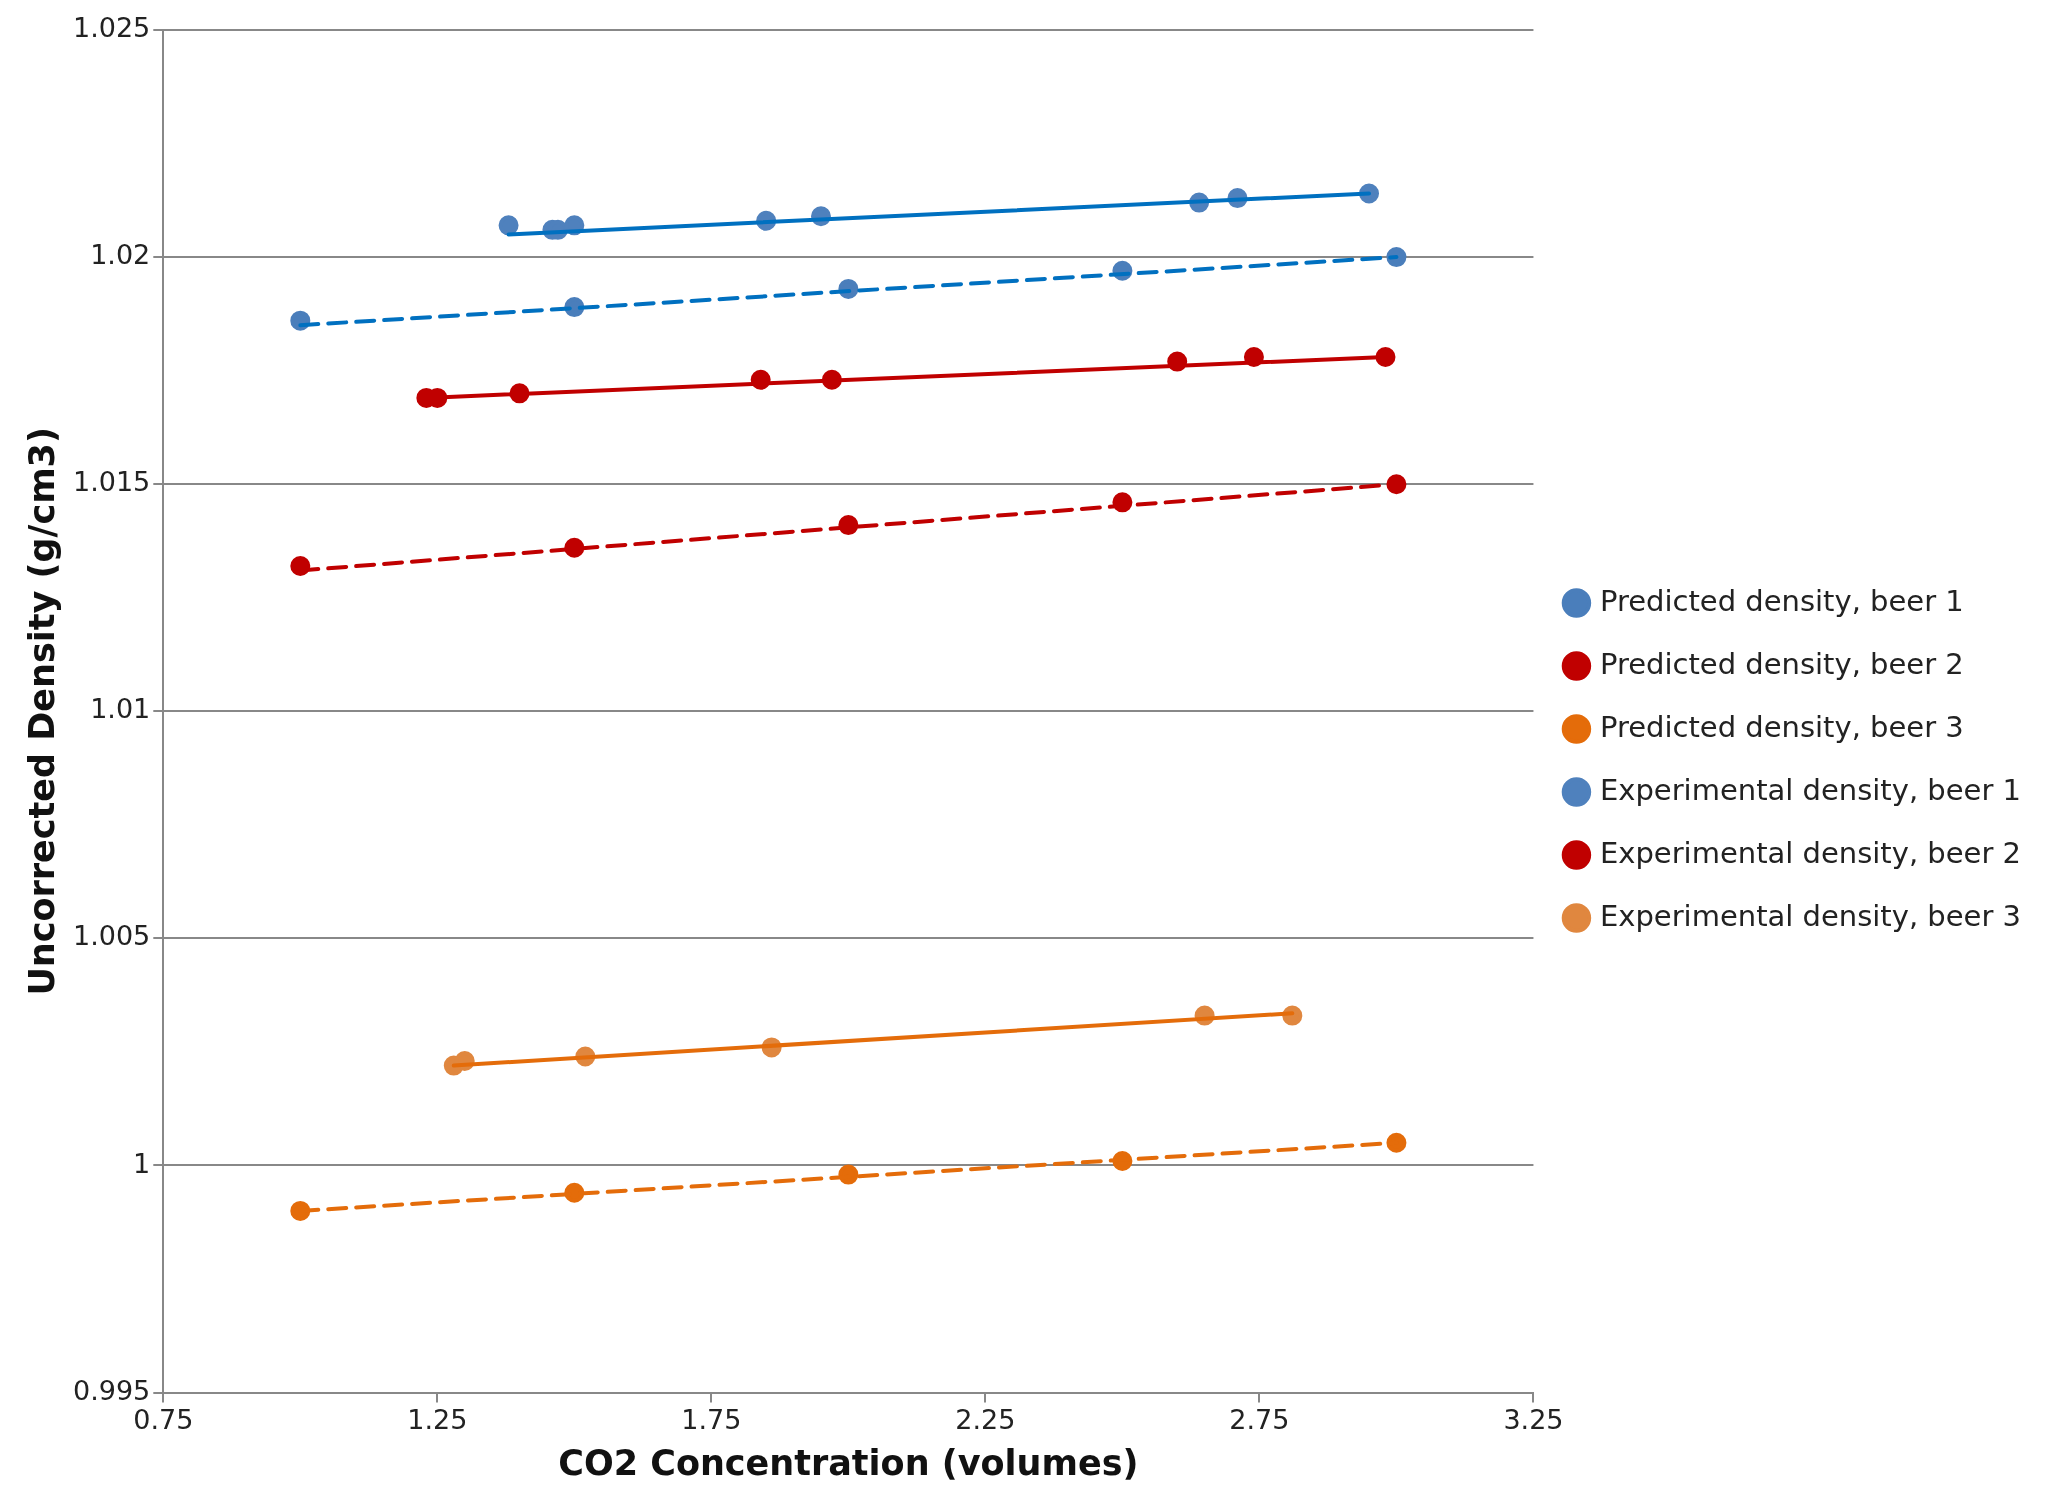  I want to click on y-tick-label: 0.995, so click(112, 1390).